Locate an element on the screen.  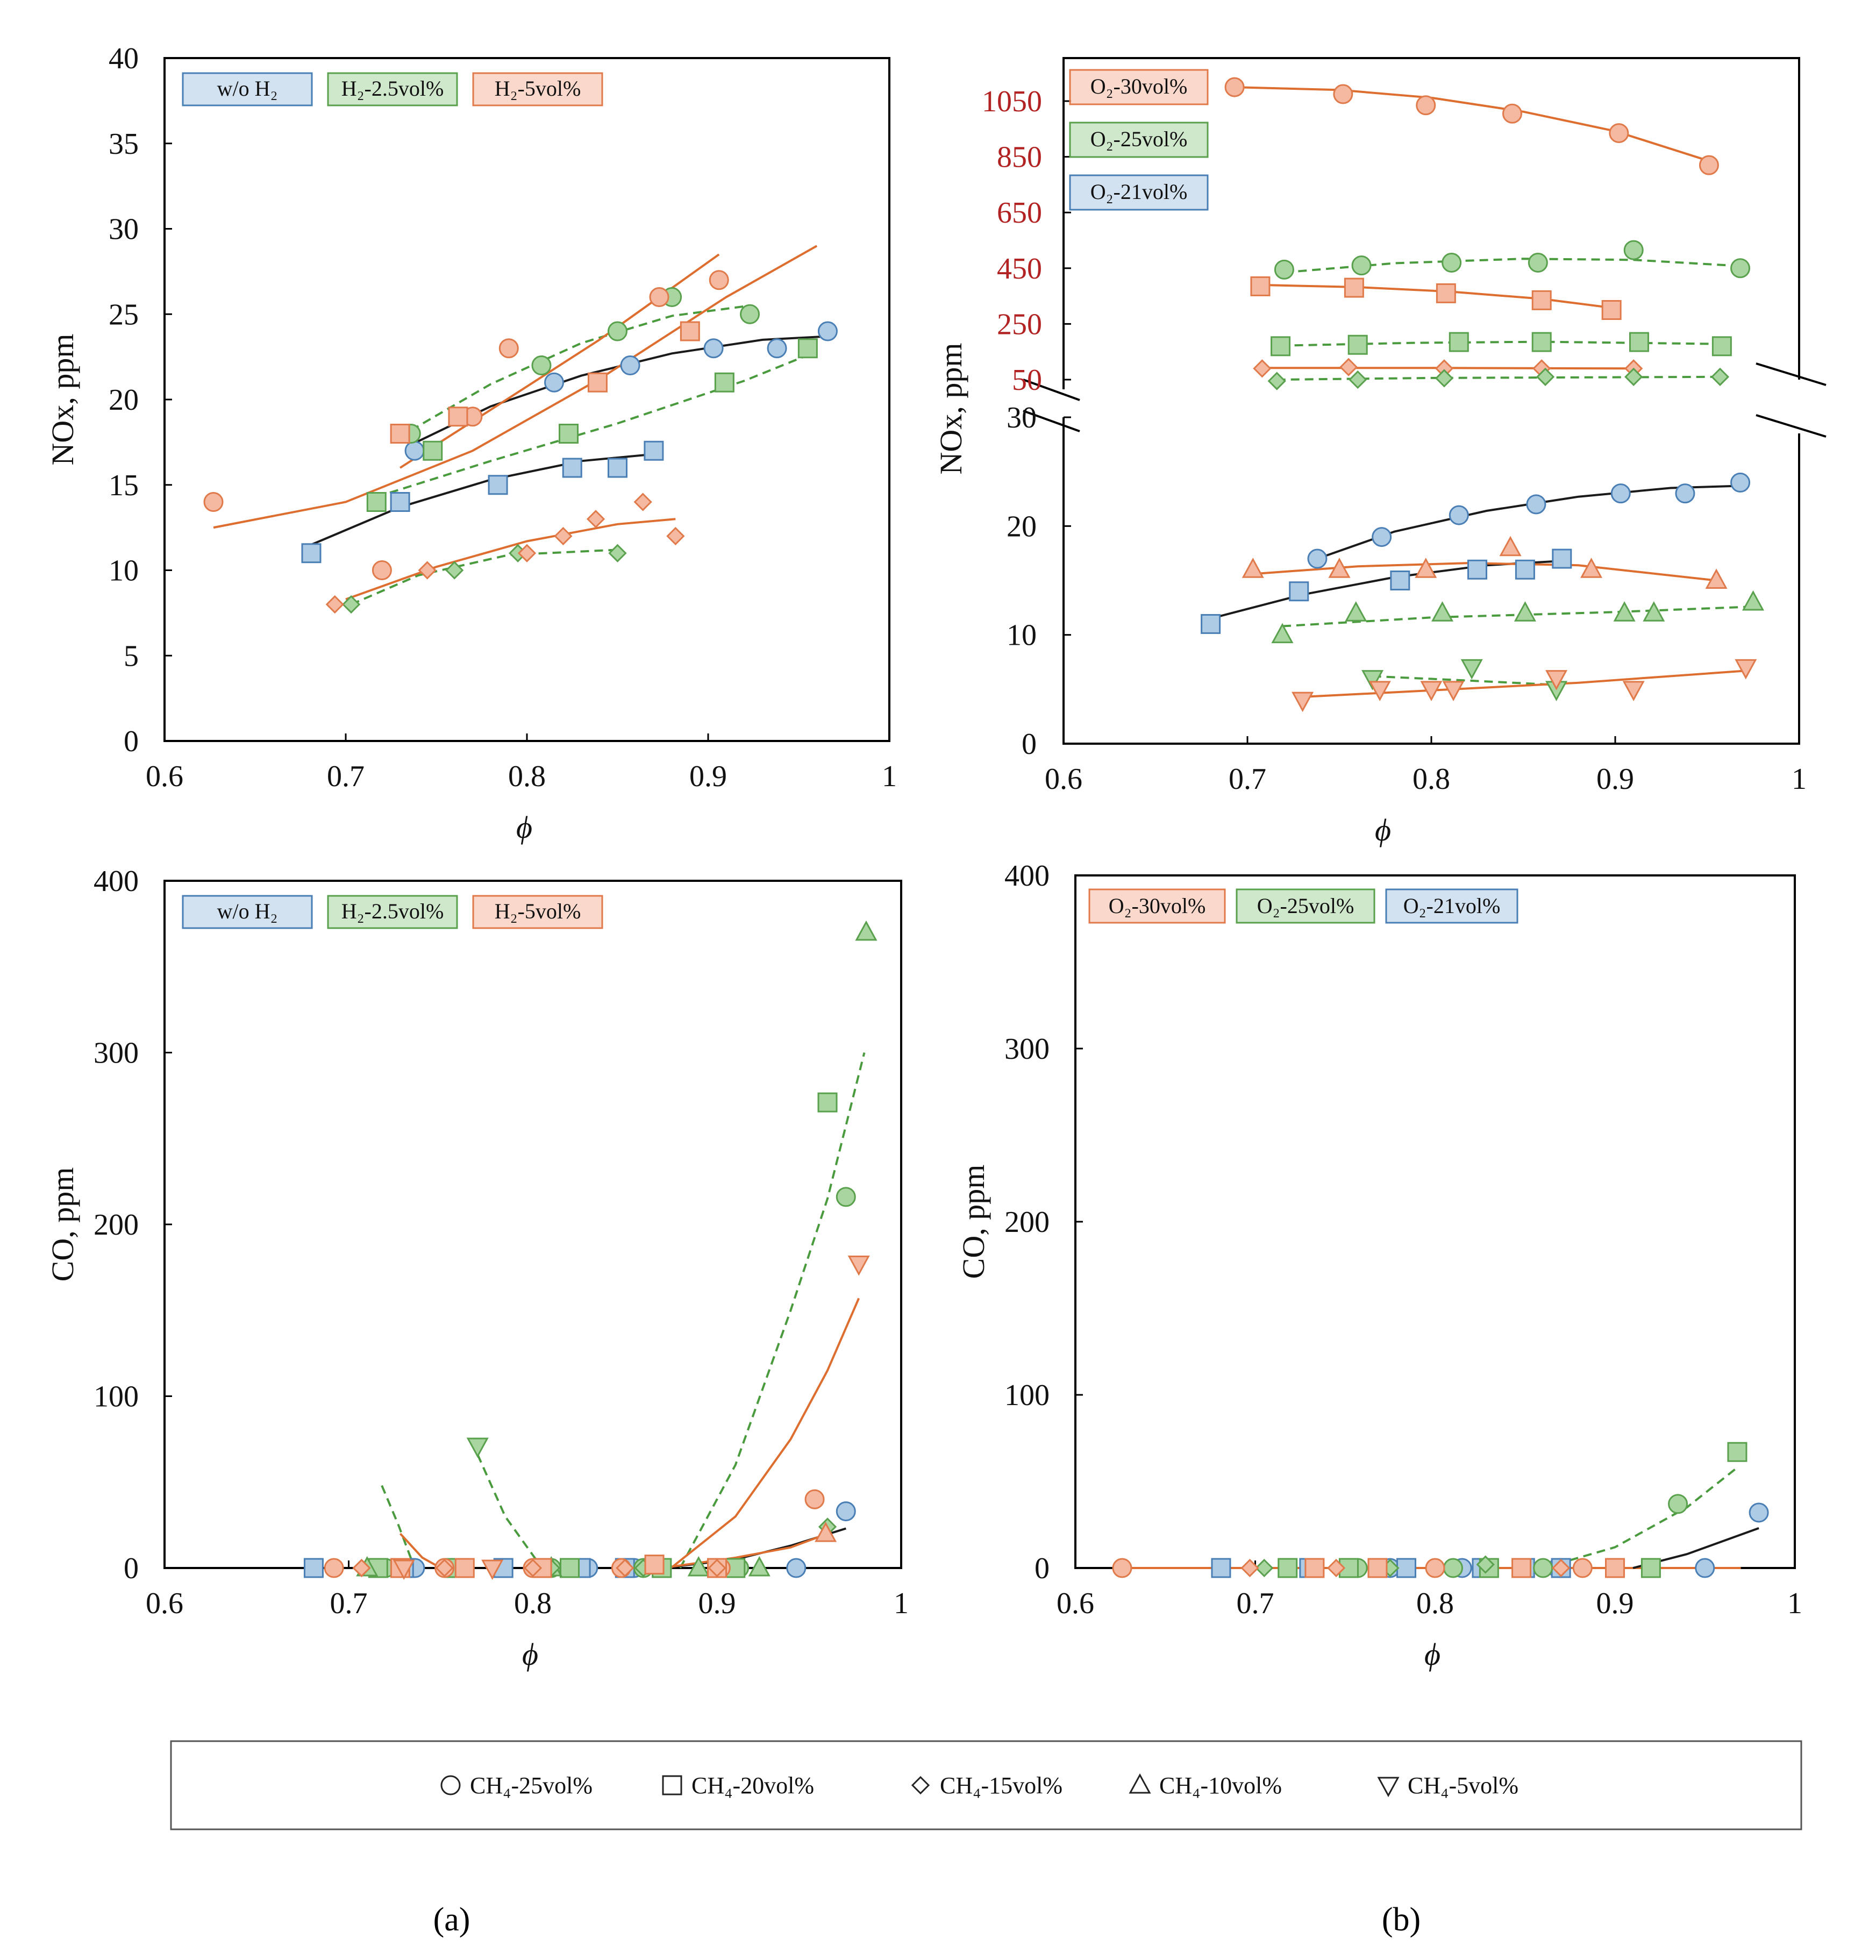
bottom-legend-item: CH₄-20vol% is located at coordinates (738, 1786).